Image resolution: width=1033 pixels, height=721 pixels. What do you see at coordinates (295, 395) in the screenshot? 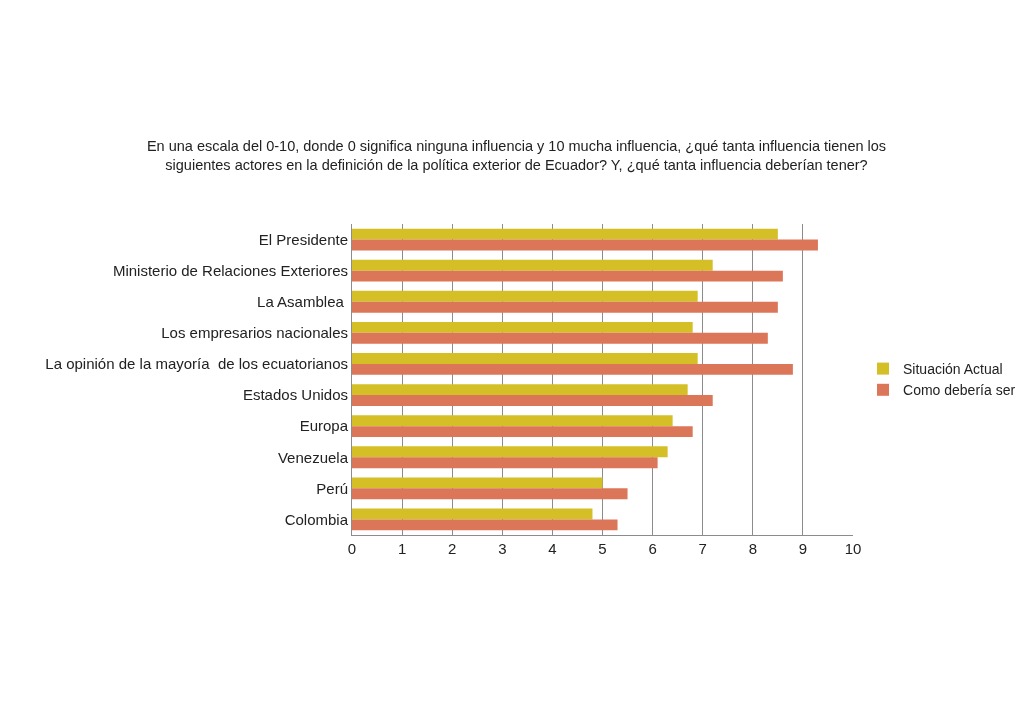
I see `y-tick-label: Estados Unidos` at bounding box center [295, 395].